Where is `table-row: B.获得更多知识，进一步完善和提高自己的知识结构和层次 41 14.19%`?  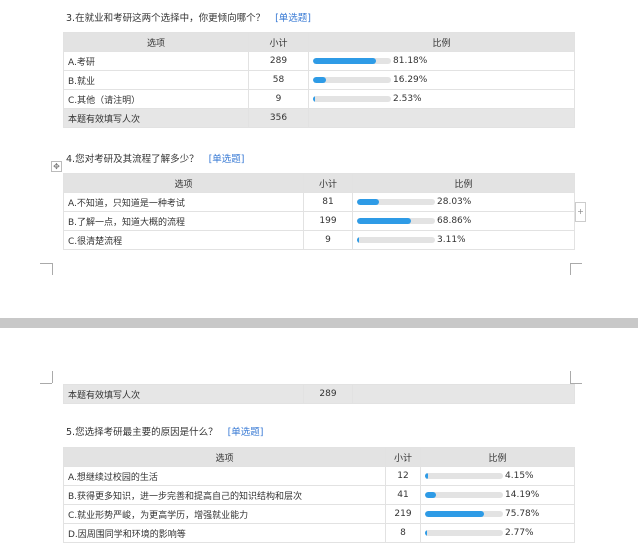 table-row: B.获得更多知识，进一步完善和提高自己的知识结构和层次 41 14.19% is located at coordinates (319, 495).